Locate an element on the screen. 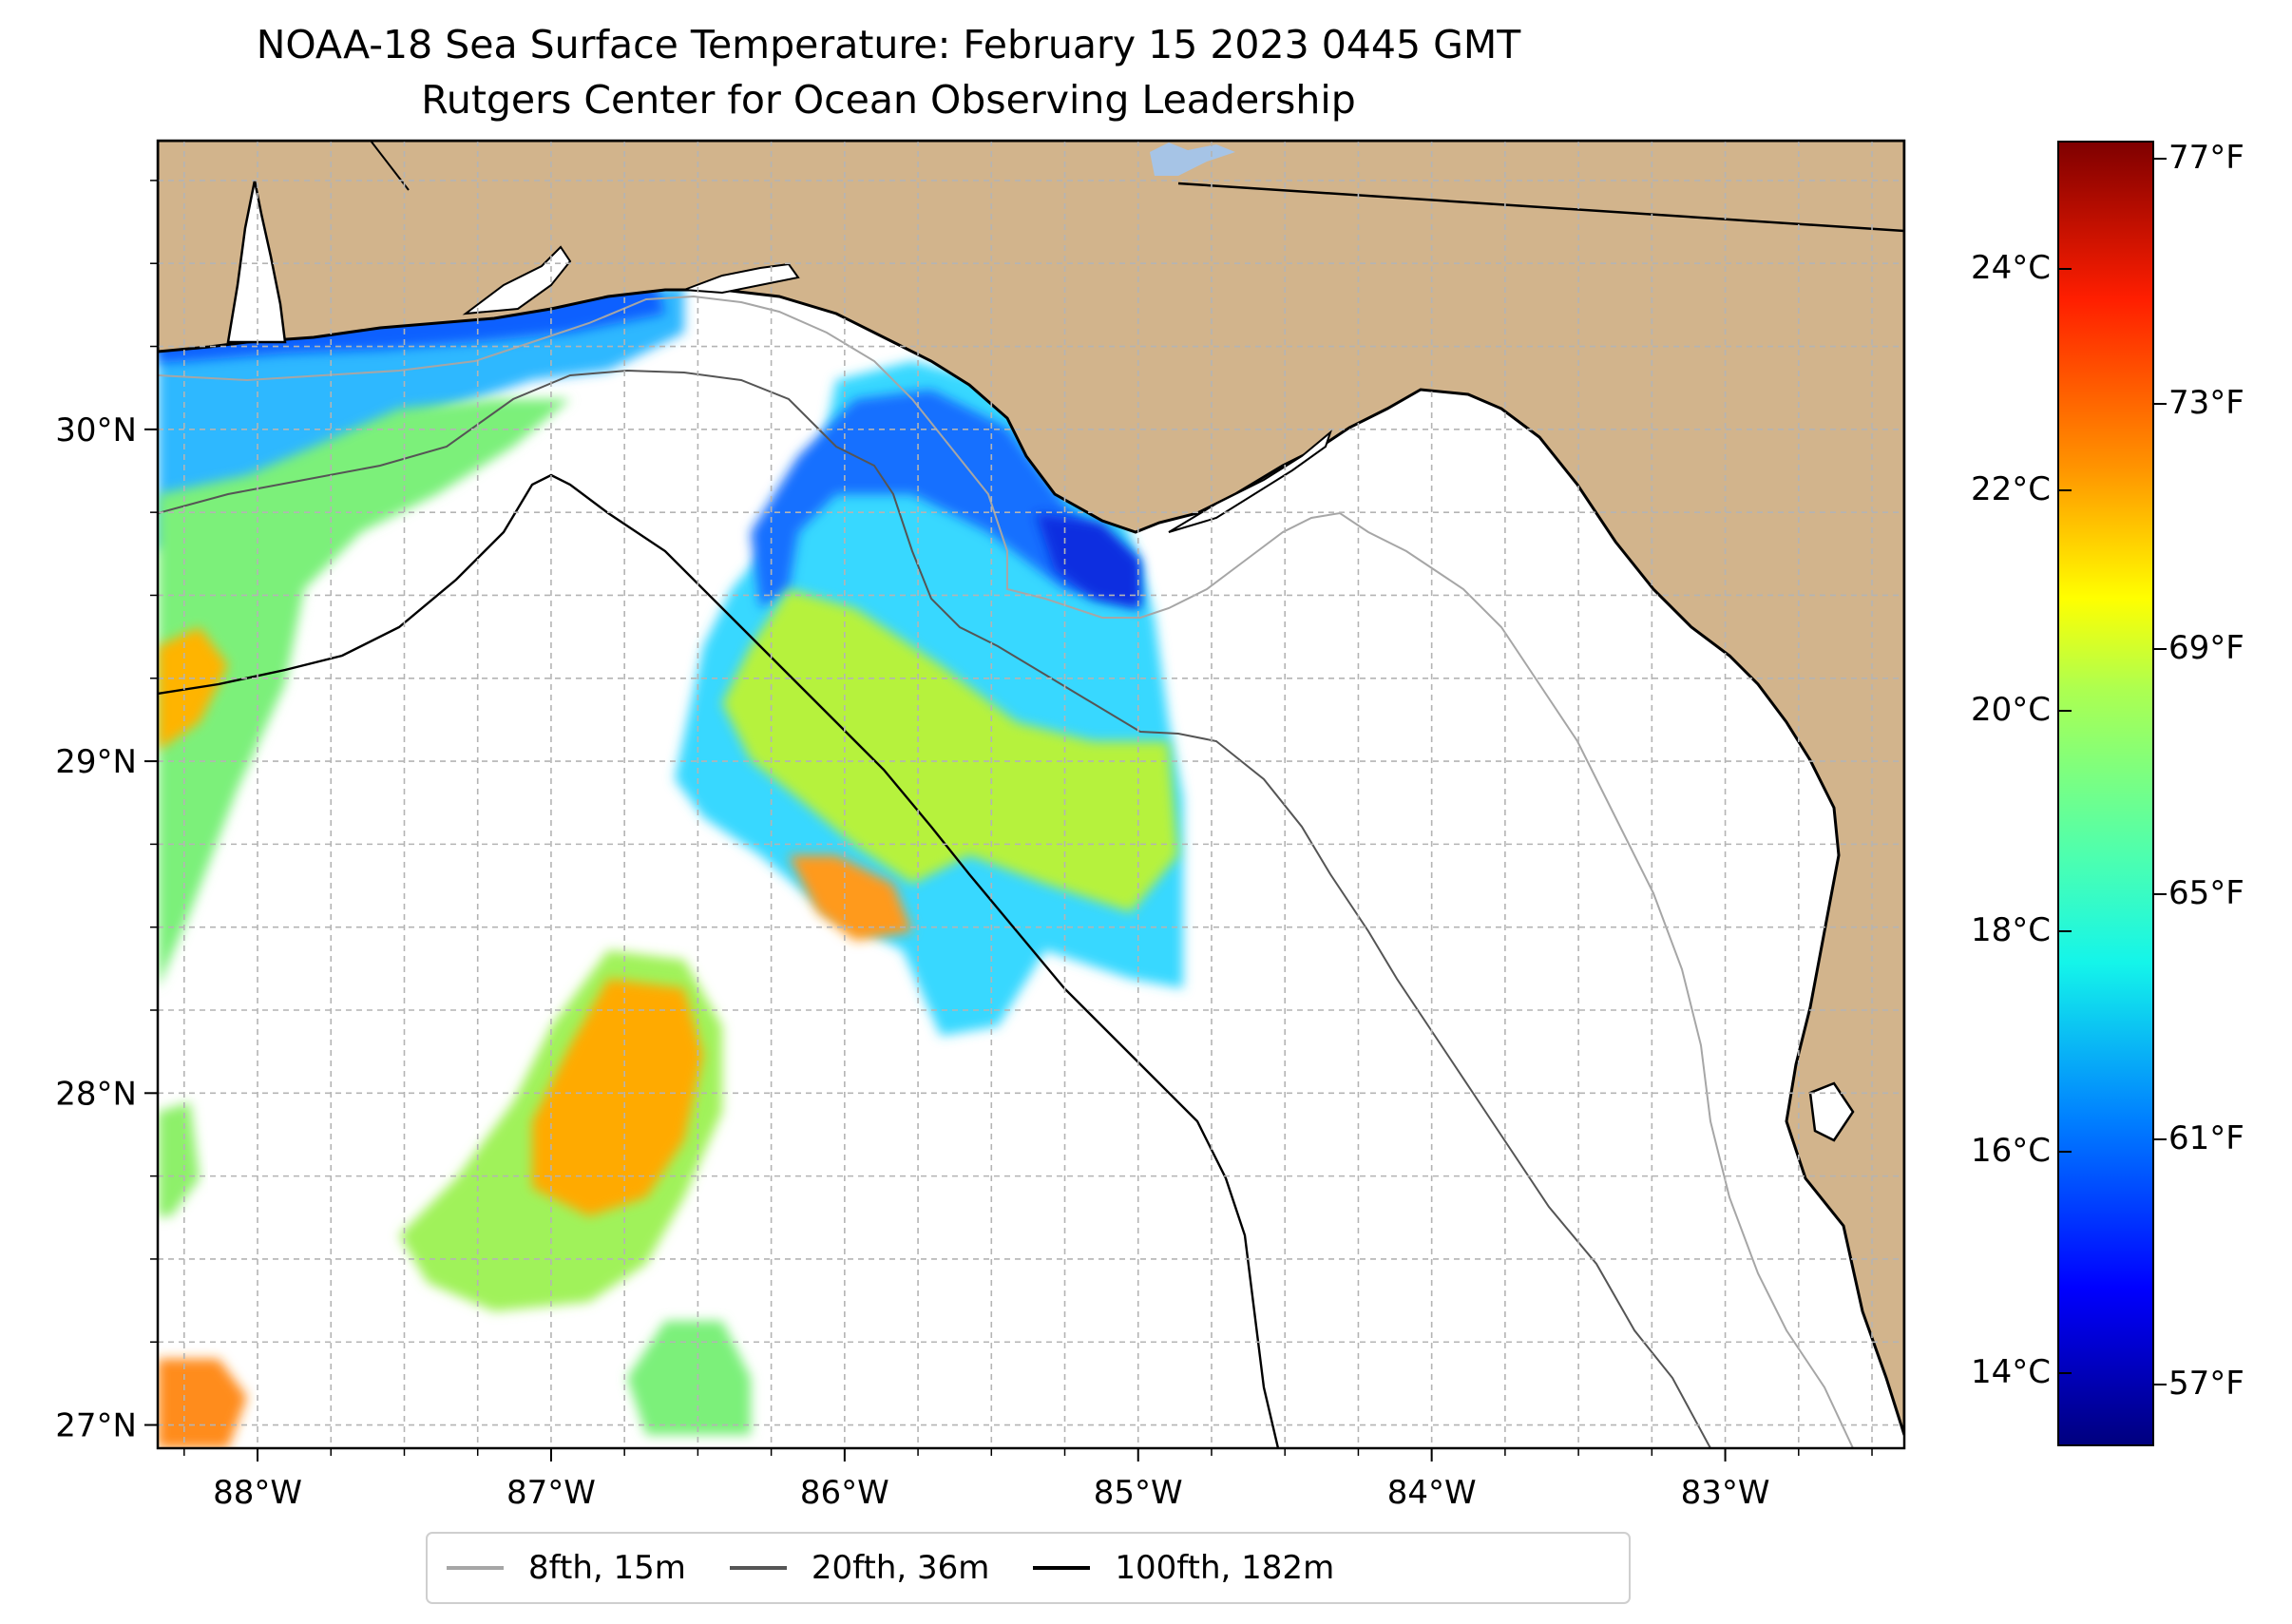  contour-legend: 8fth, 15m 20fth, 36m 100fth, 182m is located at coordinates (1028, 1568).